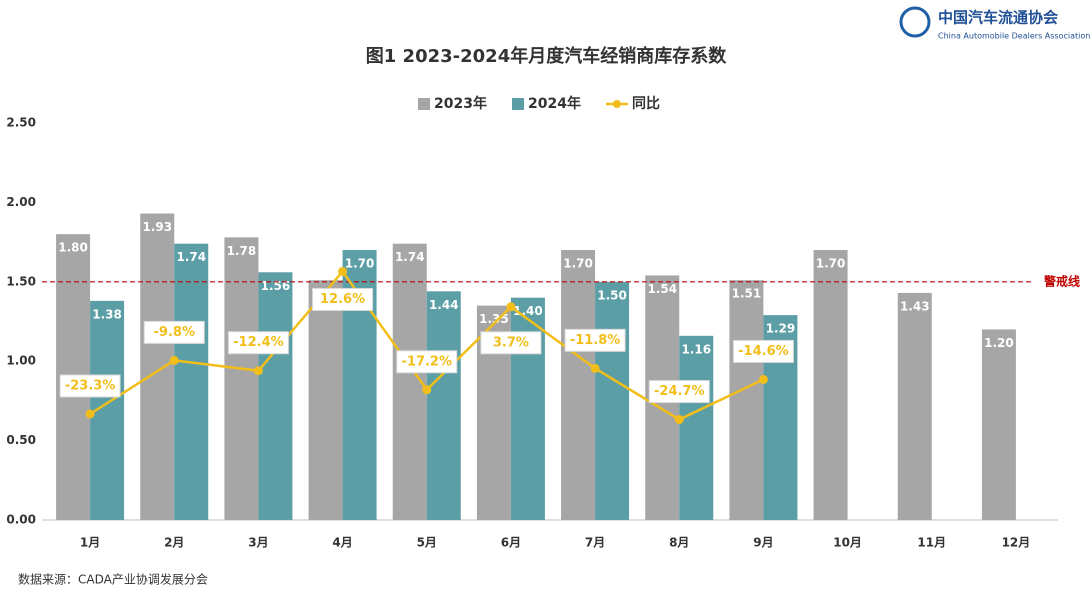 This screenshot has width=1092, height=597. I want to click on logo-english: China Automobile Dealers Association, so click(1014, 36).